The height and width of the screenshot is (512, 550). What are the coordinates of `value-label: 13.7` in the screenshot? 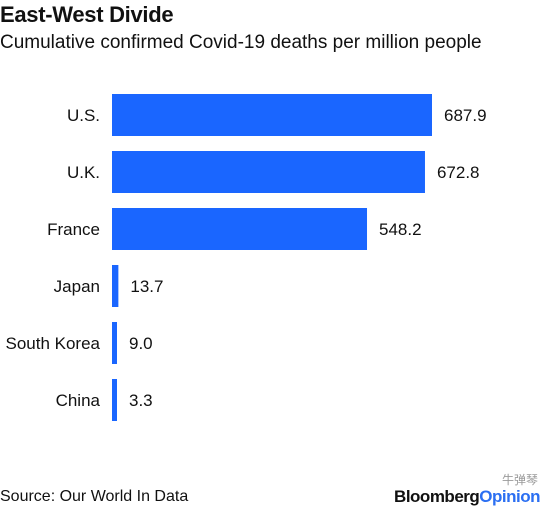 It's located at (146, 286).